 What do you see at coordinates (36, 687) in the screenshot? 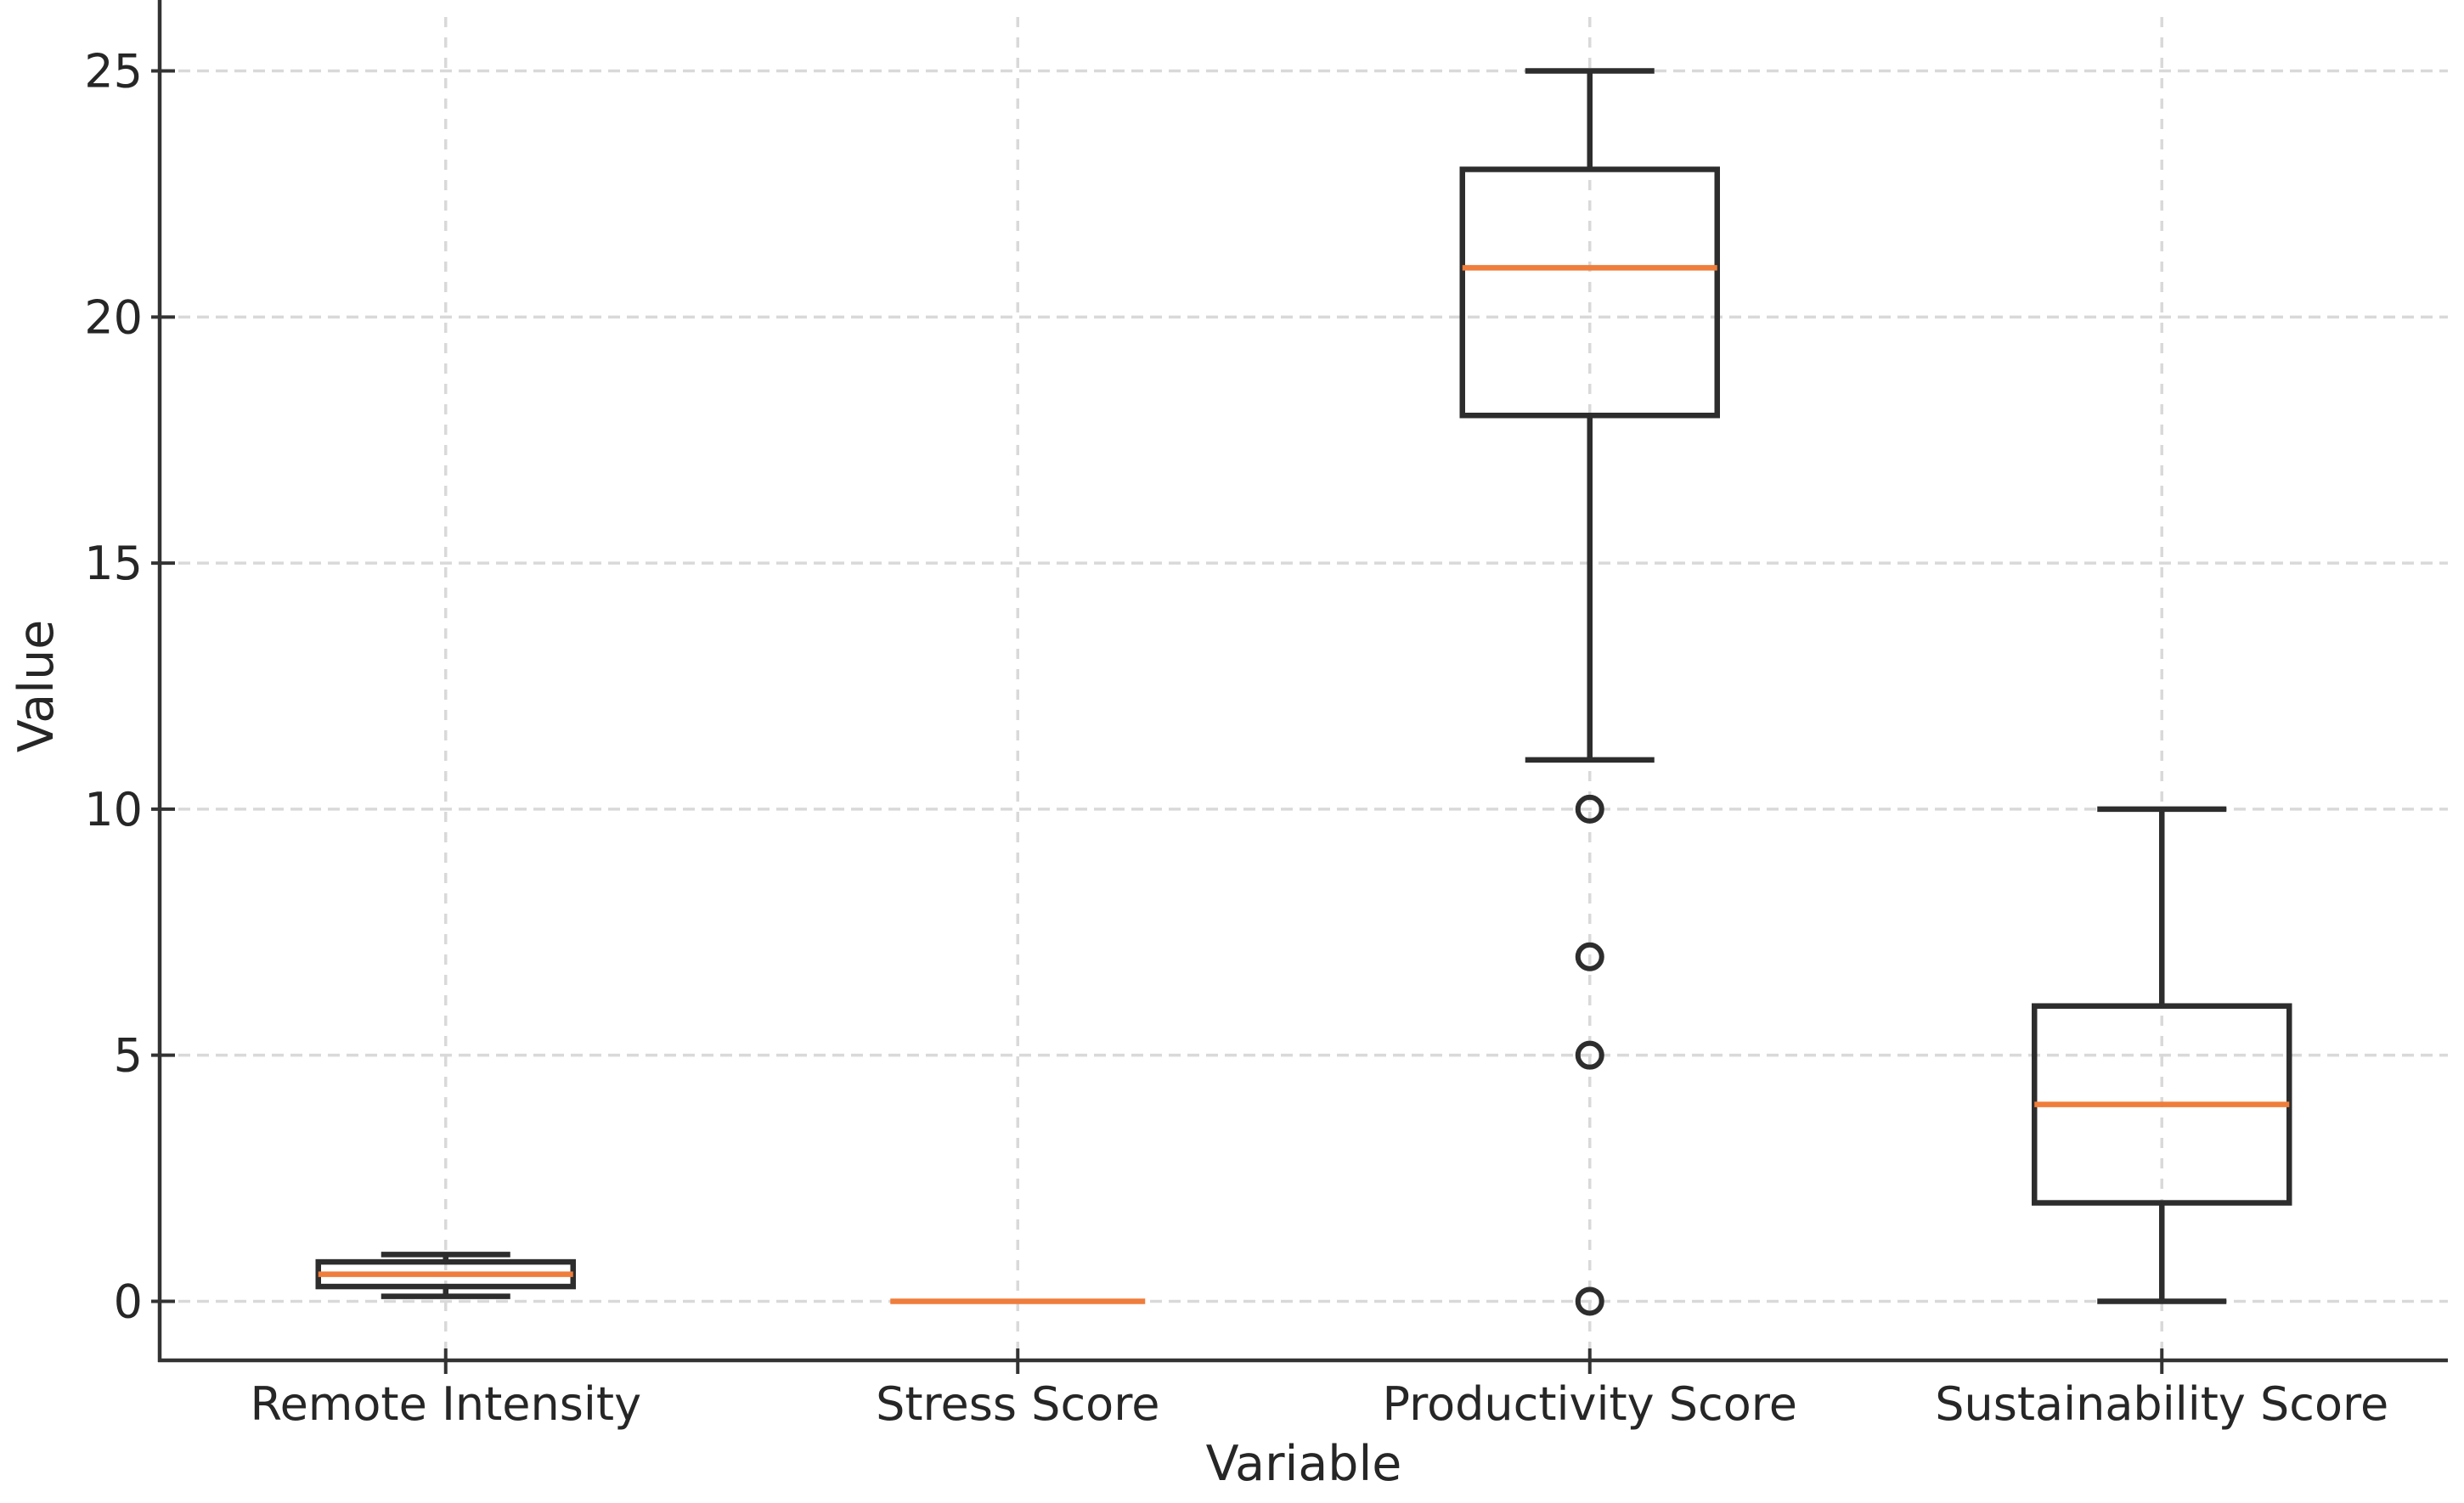
I see `y-axis-title: Value` at bounding box center [36, 687].